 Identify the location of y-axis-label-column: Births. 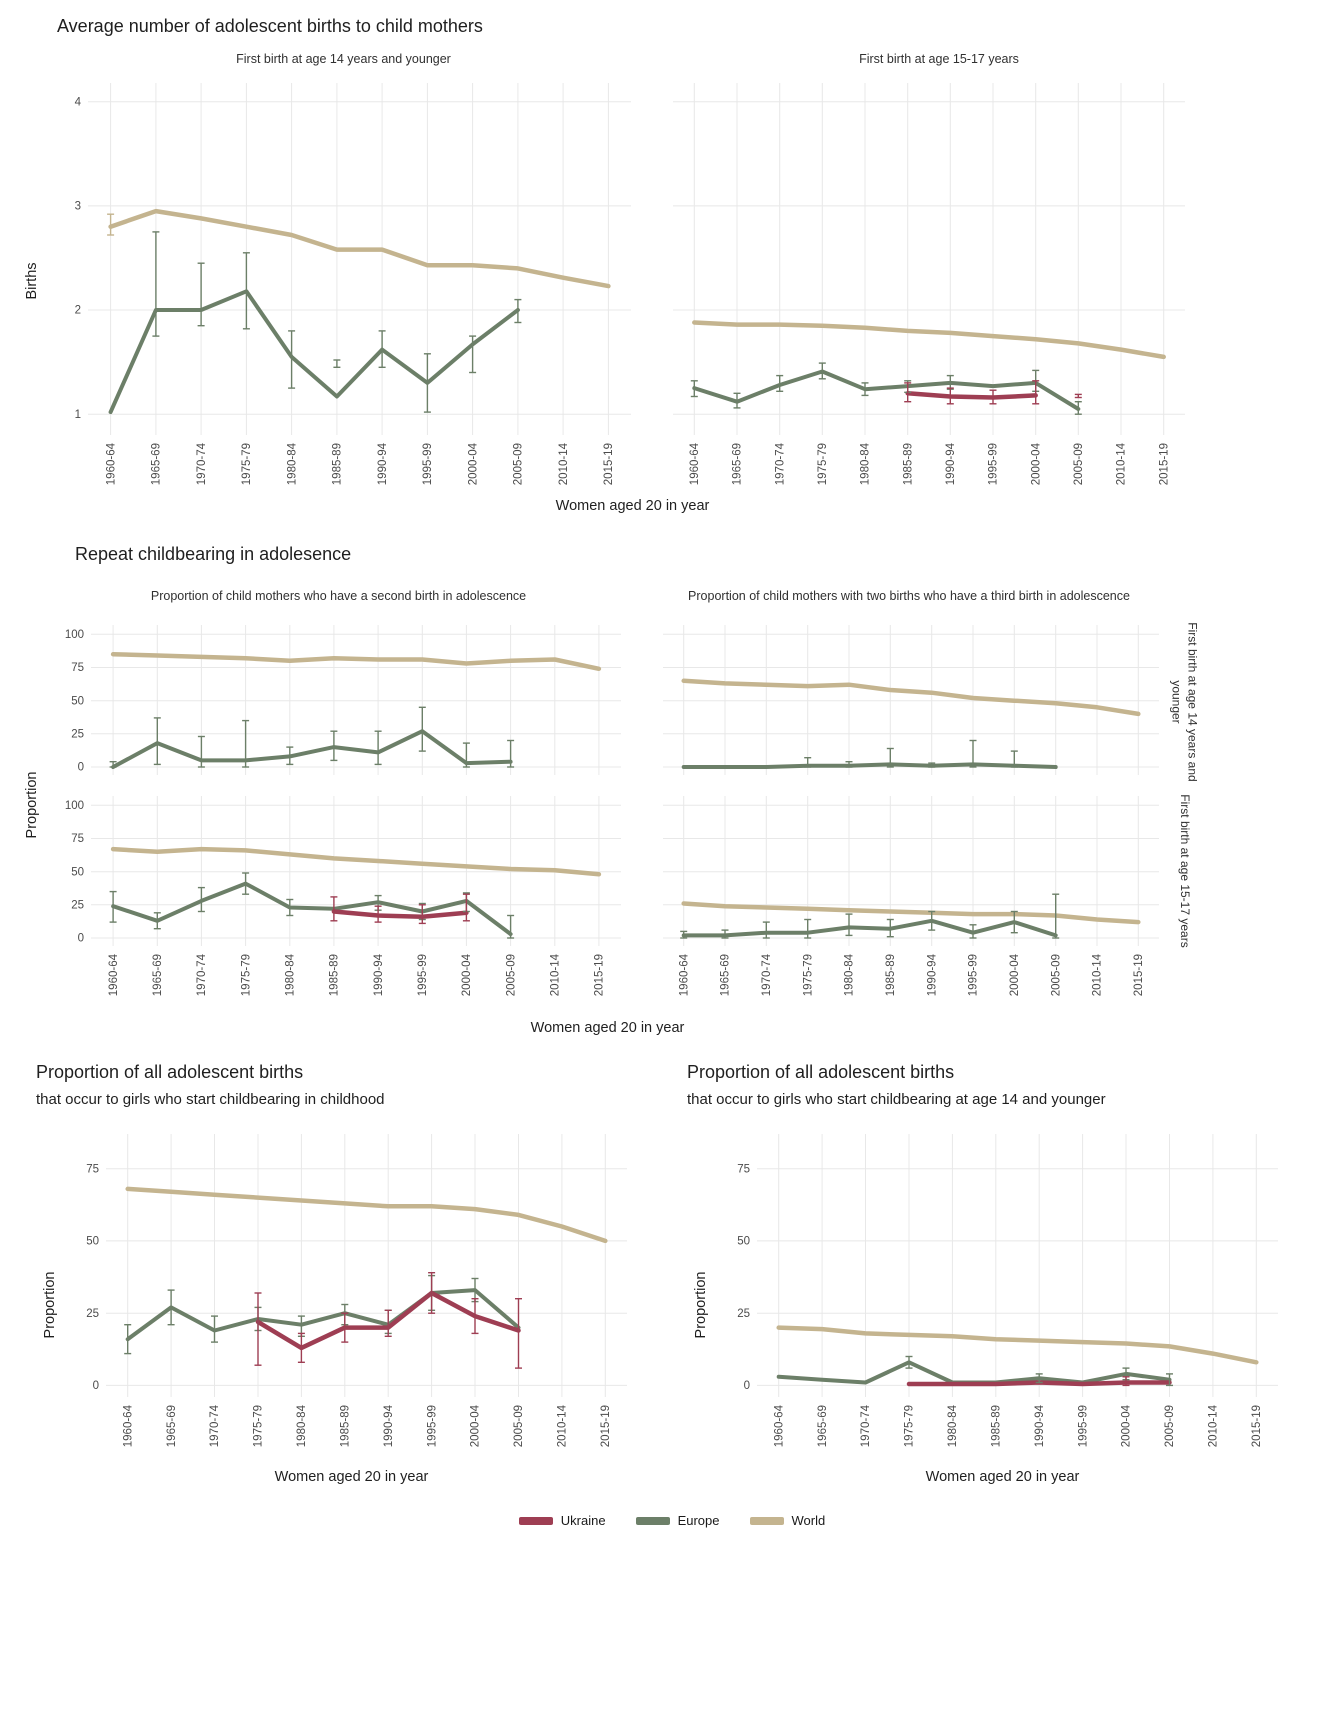
(32, 280).